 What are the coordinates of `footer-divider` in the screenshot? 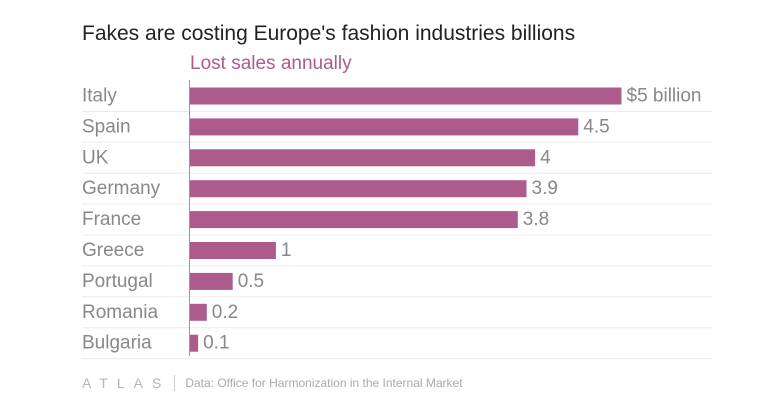 It's located at (175, 383).